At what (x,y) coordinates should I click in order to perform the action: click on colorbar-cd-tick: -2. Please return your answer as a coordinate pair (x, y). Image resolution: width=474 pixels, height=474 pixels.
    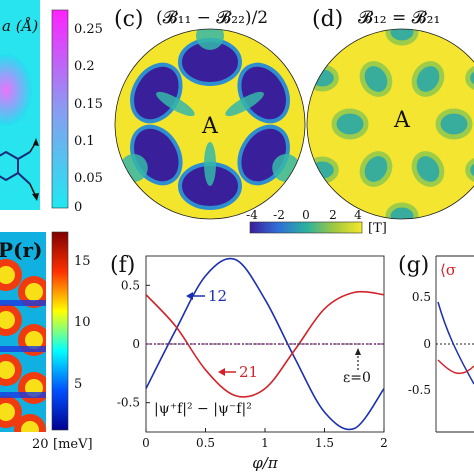
    Looking at the image, I should click on (279, 215).